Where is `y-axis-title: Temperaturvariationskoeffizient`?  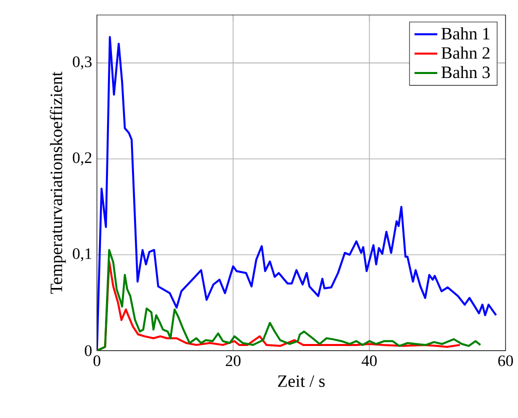
y-axis-title: Temperaturvariationskoeffizient is located at coordinates (58, 183).